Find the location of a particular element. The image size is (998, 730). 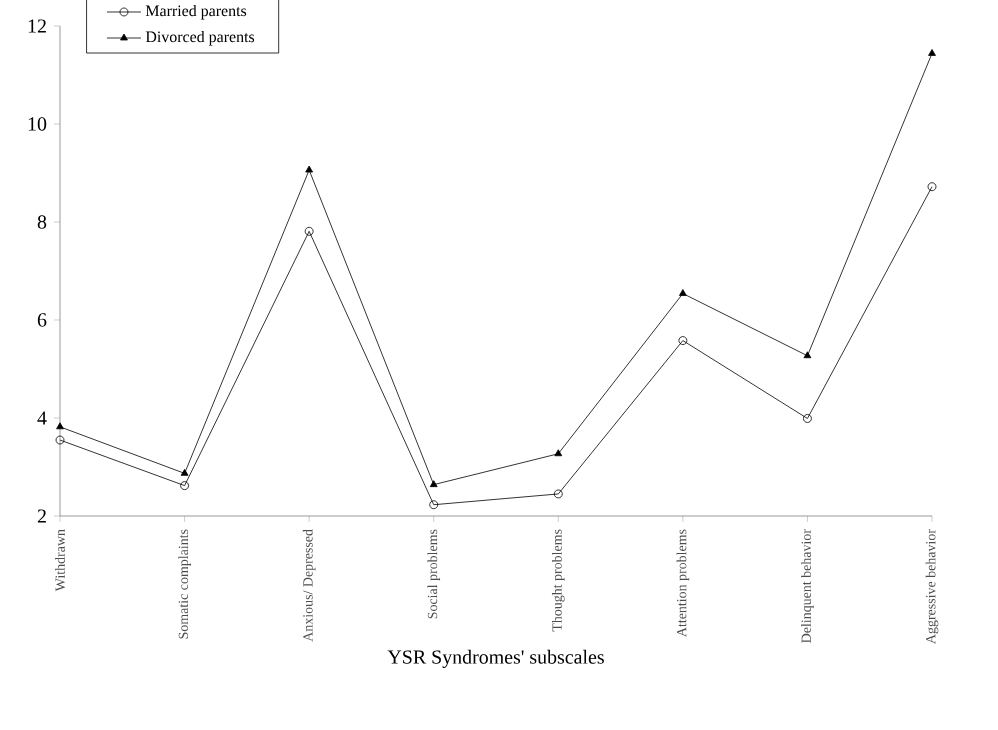

y-tick-label: 10 is located at coordinates (37, 124).